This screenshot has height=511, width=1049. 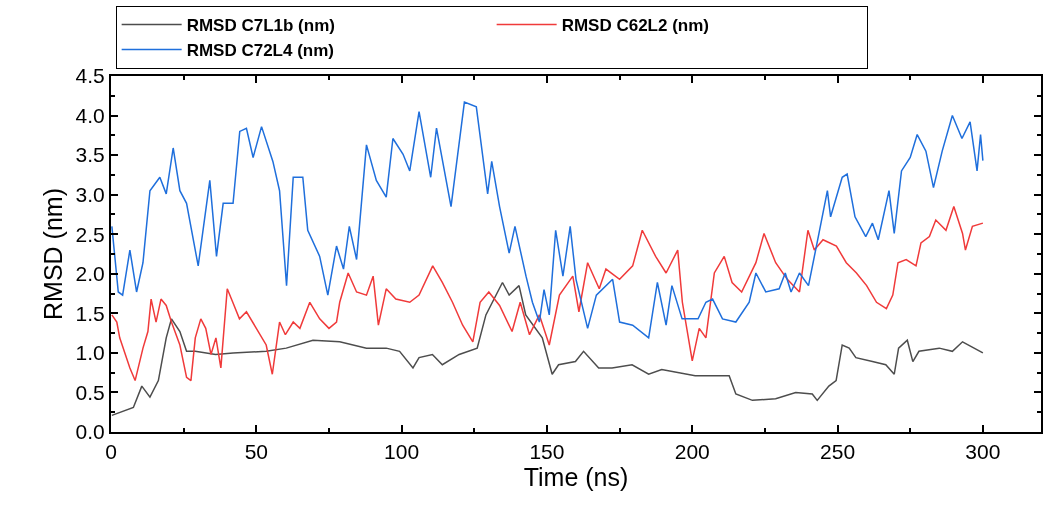 What do you see at coordinates (838, 452) in the screenshot?
I see `x-tick-label: 250` at bounding box center [838, 452].